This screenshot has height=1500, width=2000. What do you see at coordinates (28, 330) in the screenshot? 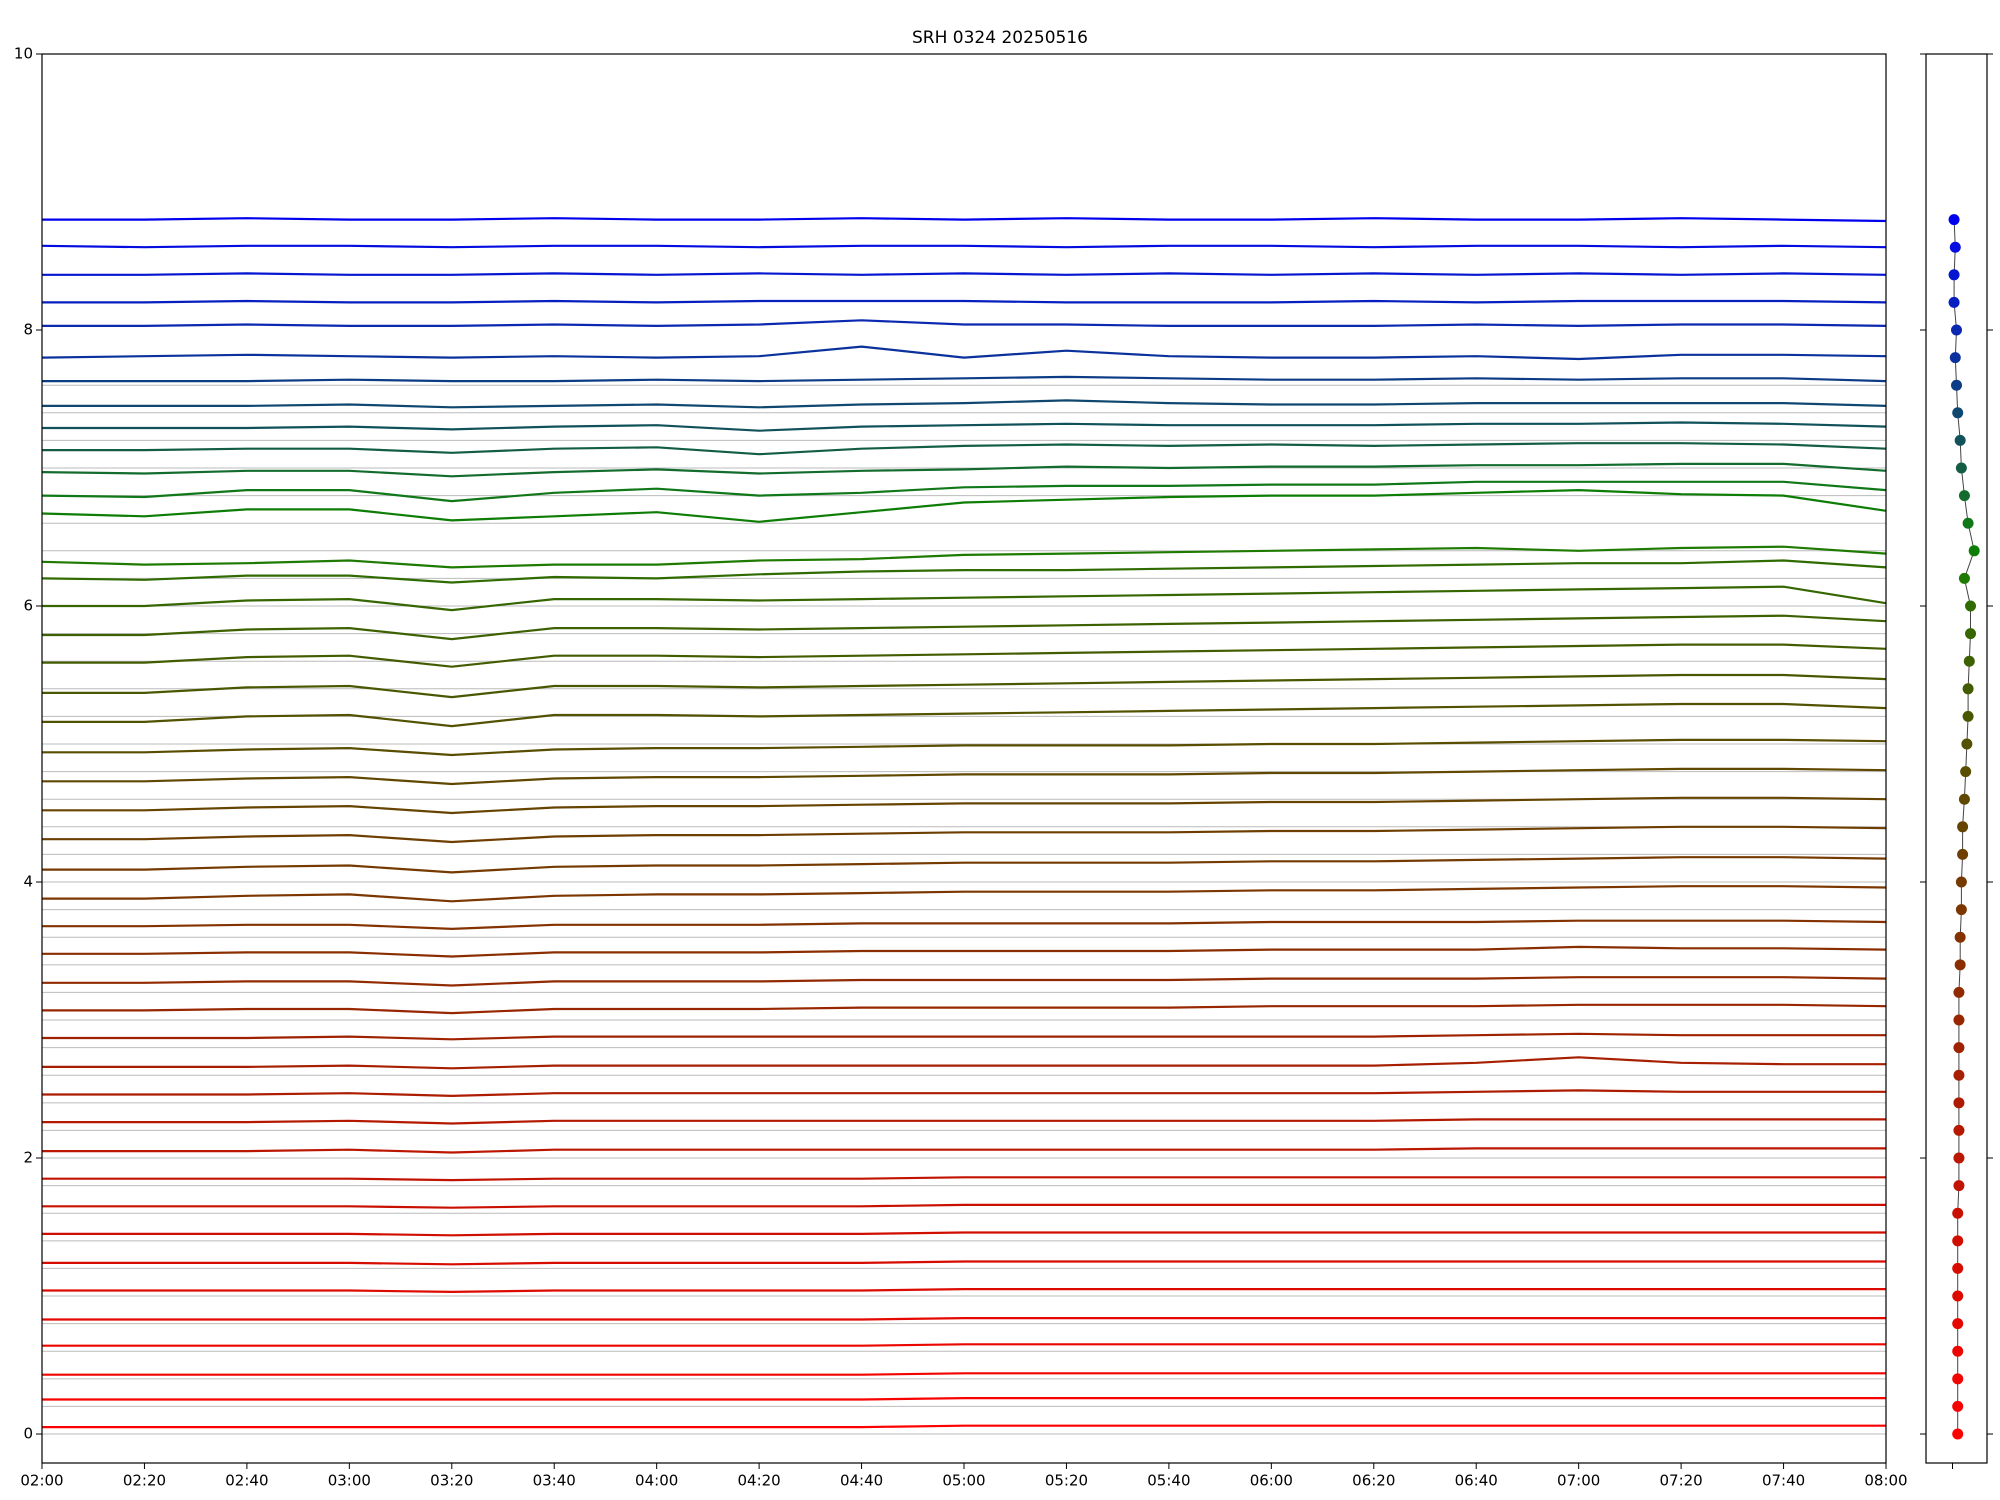
I see `y-tick-label: 8` at bounding box center [28, 330].